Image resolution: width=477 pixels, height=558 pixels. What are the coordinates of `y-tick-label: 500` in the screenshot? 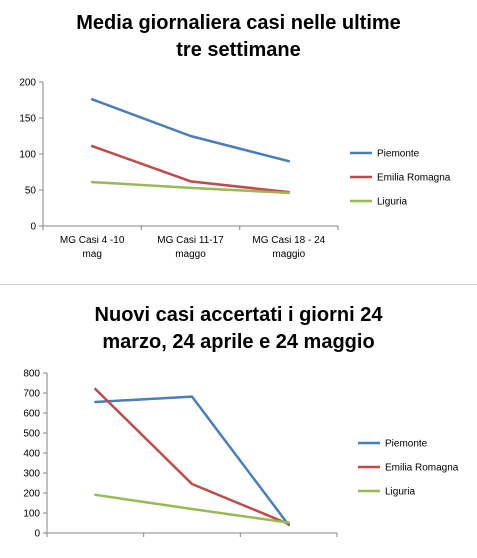 It's located at (31, 434).